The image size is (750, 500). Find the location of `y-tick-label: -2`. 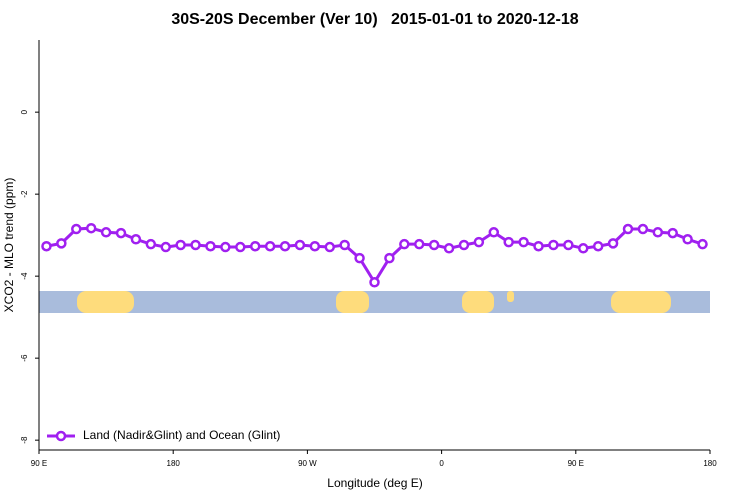

y-tick-label: -2 is located at coordinates (24, 194).